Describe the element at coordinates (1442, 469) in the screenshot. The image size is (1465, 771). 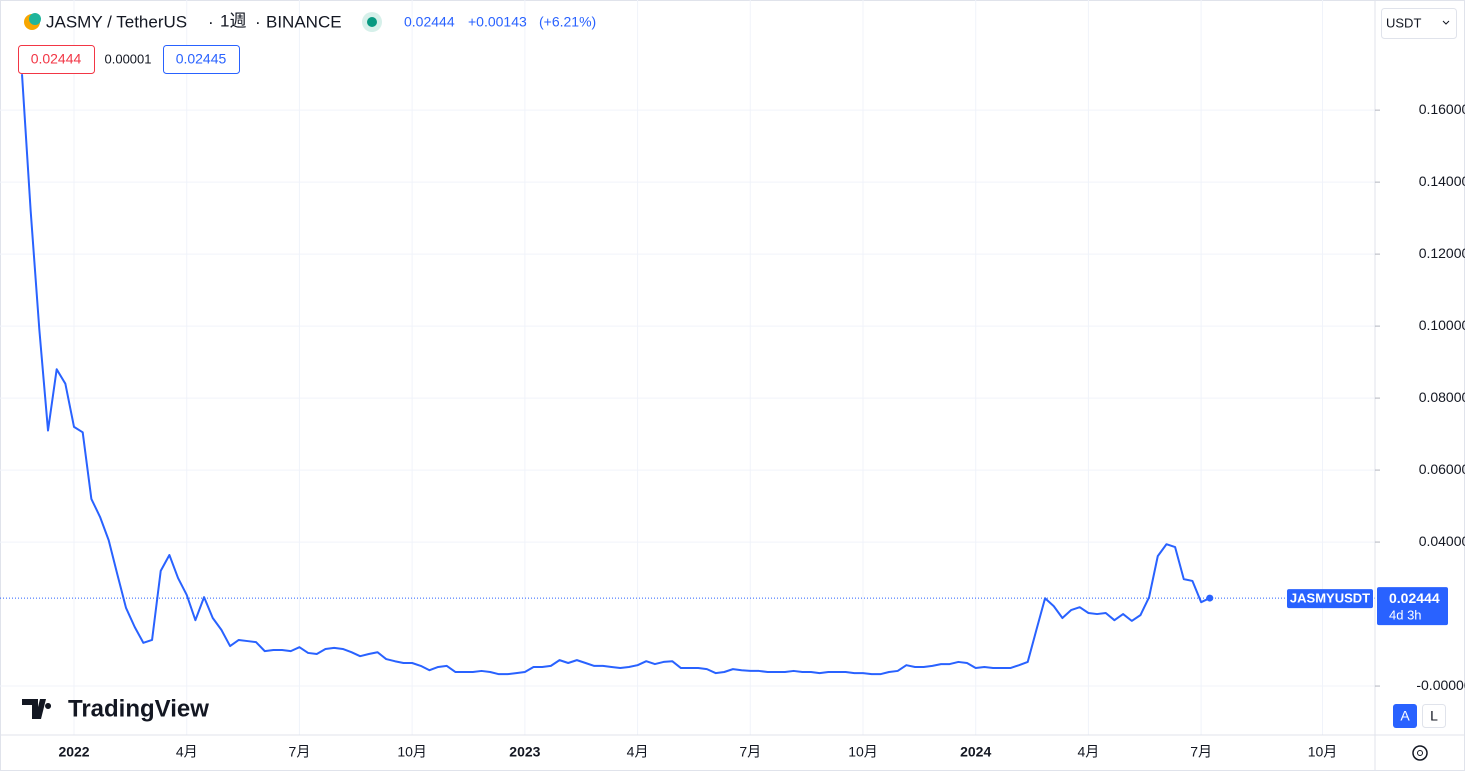
I see `y-tick-label: 0.06000` at that location.